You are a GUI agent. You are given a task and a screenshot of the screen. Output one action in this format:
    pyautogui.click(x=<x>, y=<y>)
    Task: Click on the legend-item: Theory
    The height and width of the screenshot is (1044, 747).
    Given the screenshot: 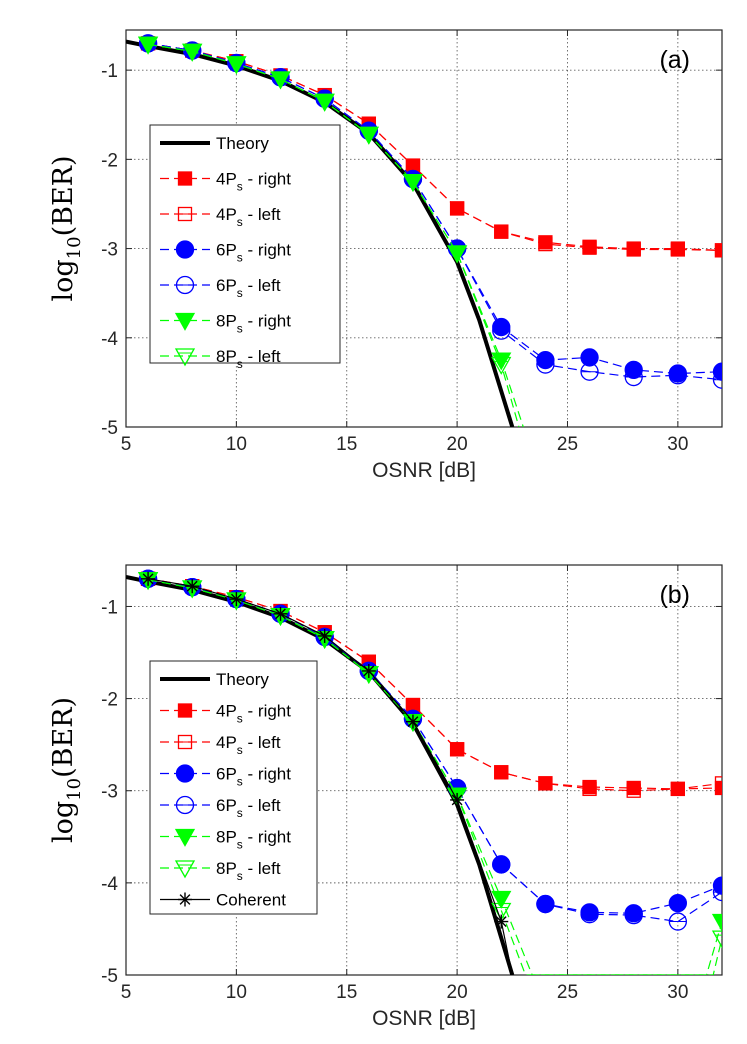 What is the action you would take?
    pyautogui.click(x=214, y=143)
    